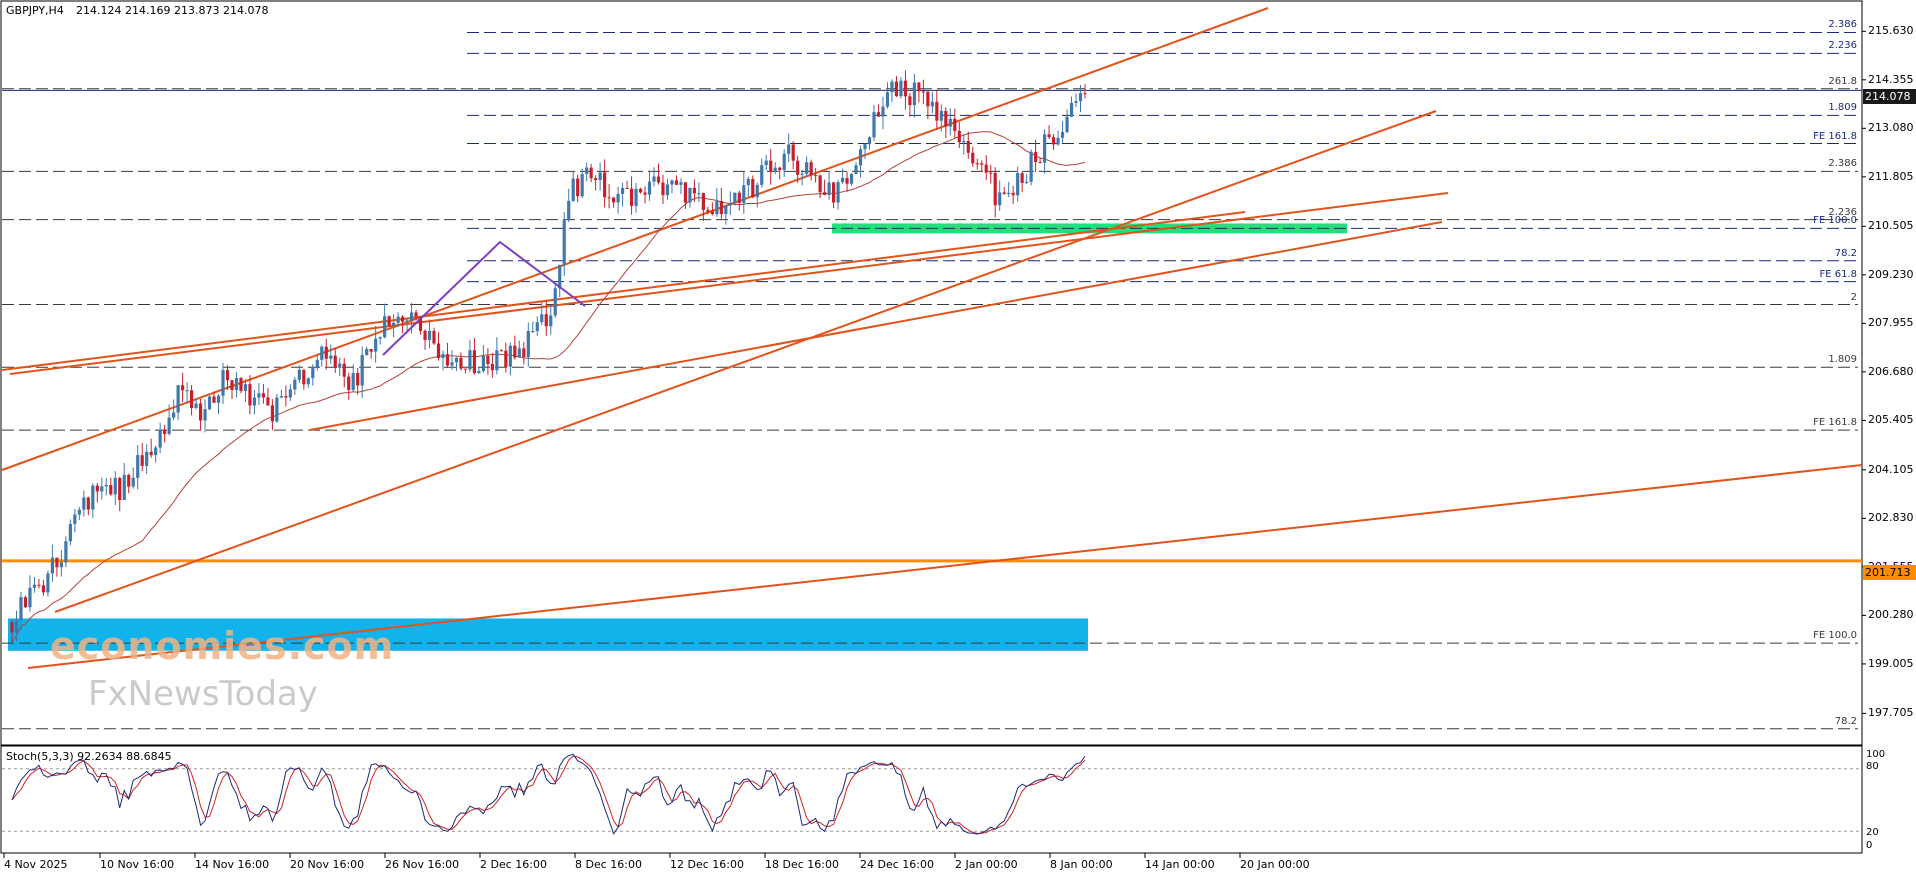  What do you see at coordinates (608, 864) in the screenshot?
I see `x-tick-label: 8 Dec 16:00` at bounding box center [608, 864].